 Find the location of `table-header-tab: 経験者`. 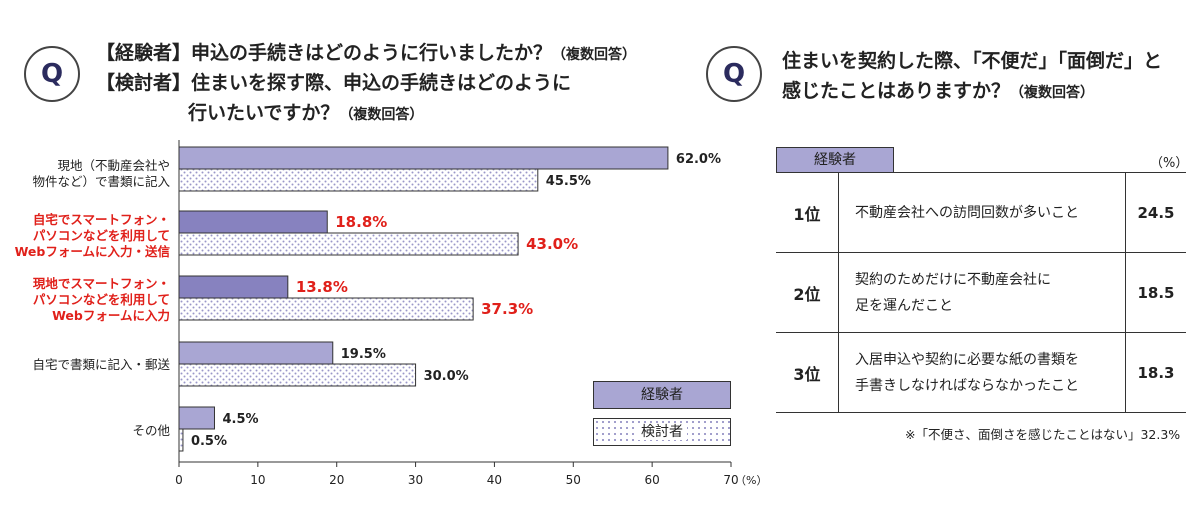

table-header-tab: 経験者 is located at coordinates (835, 160).